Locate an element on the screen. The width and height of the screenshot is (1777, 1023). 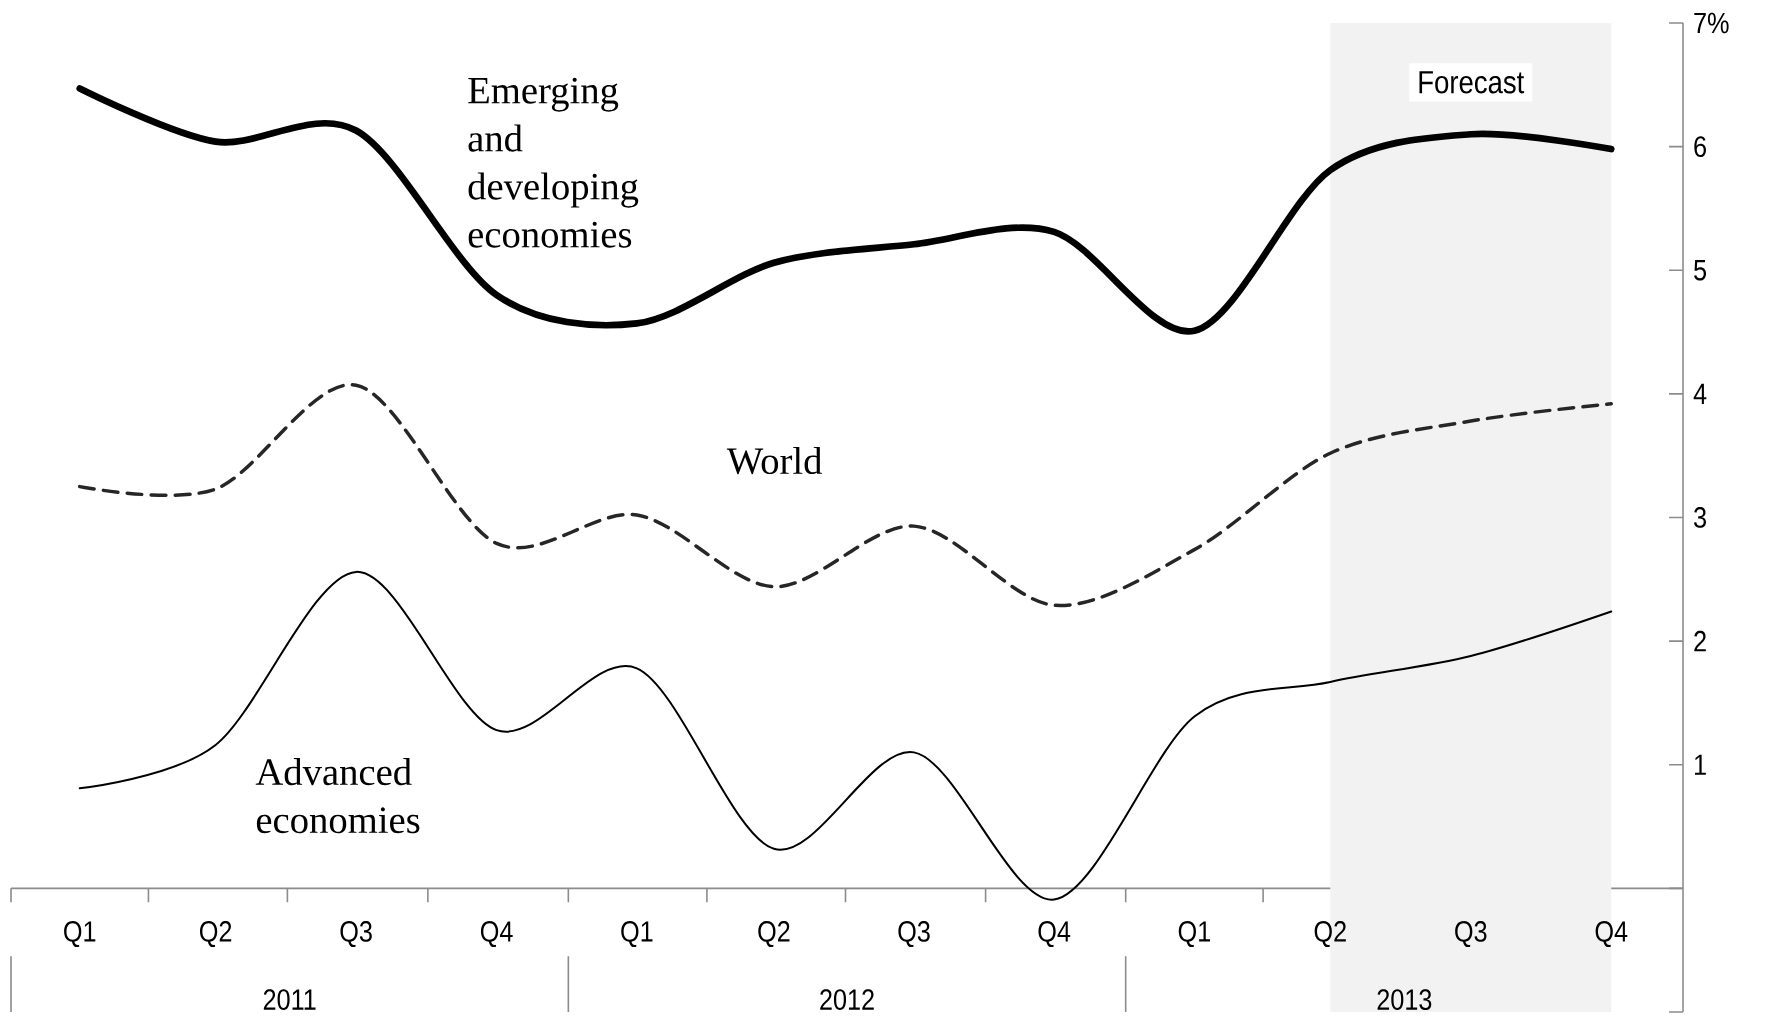
band-label: Forecast is located at coordinates (1472, 82).